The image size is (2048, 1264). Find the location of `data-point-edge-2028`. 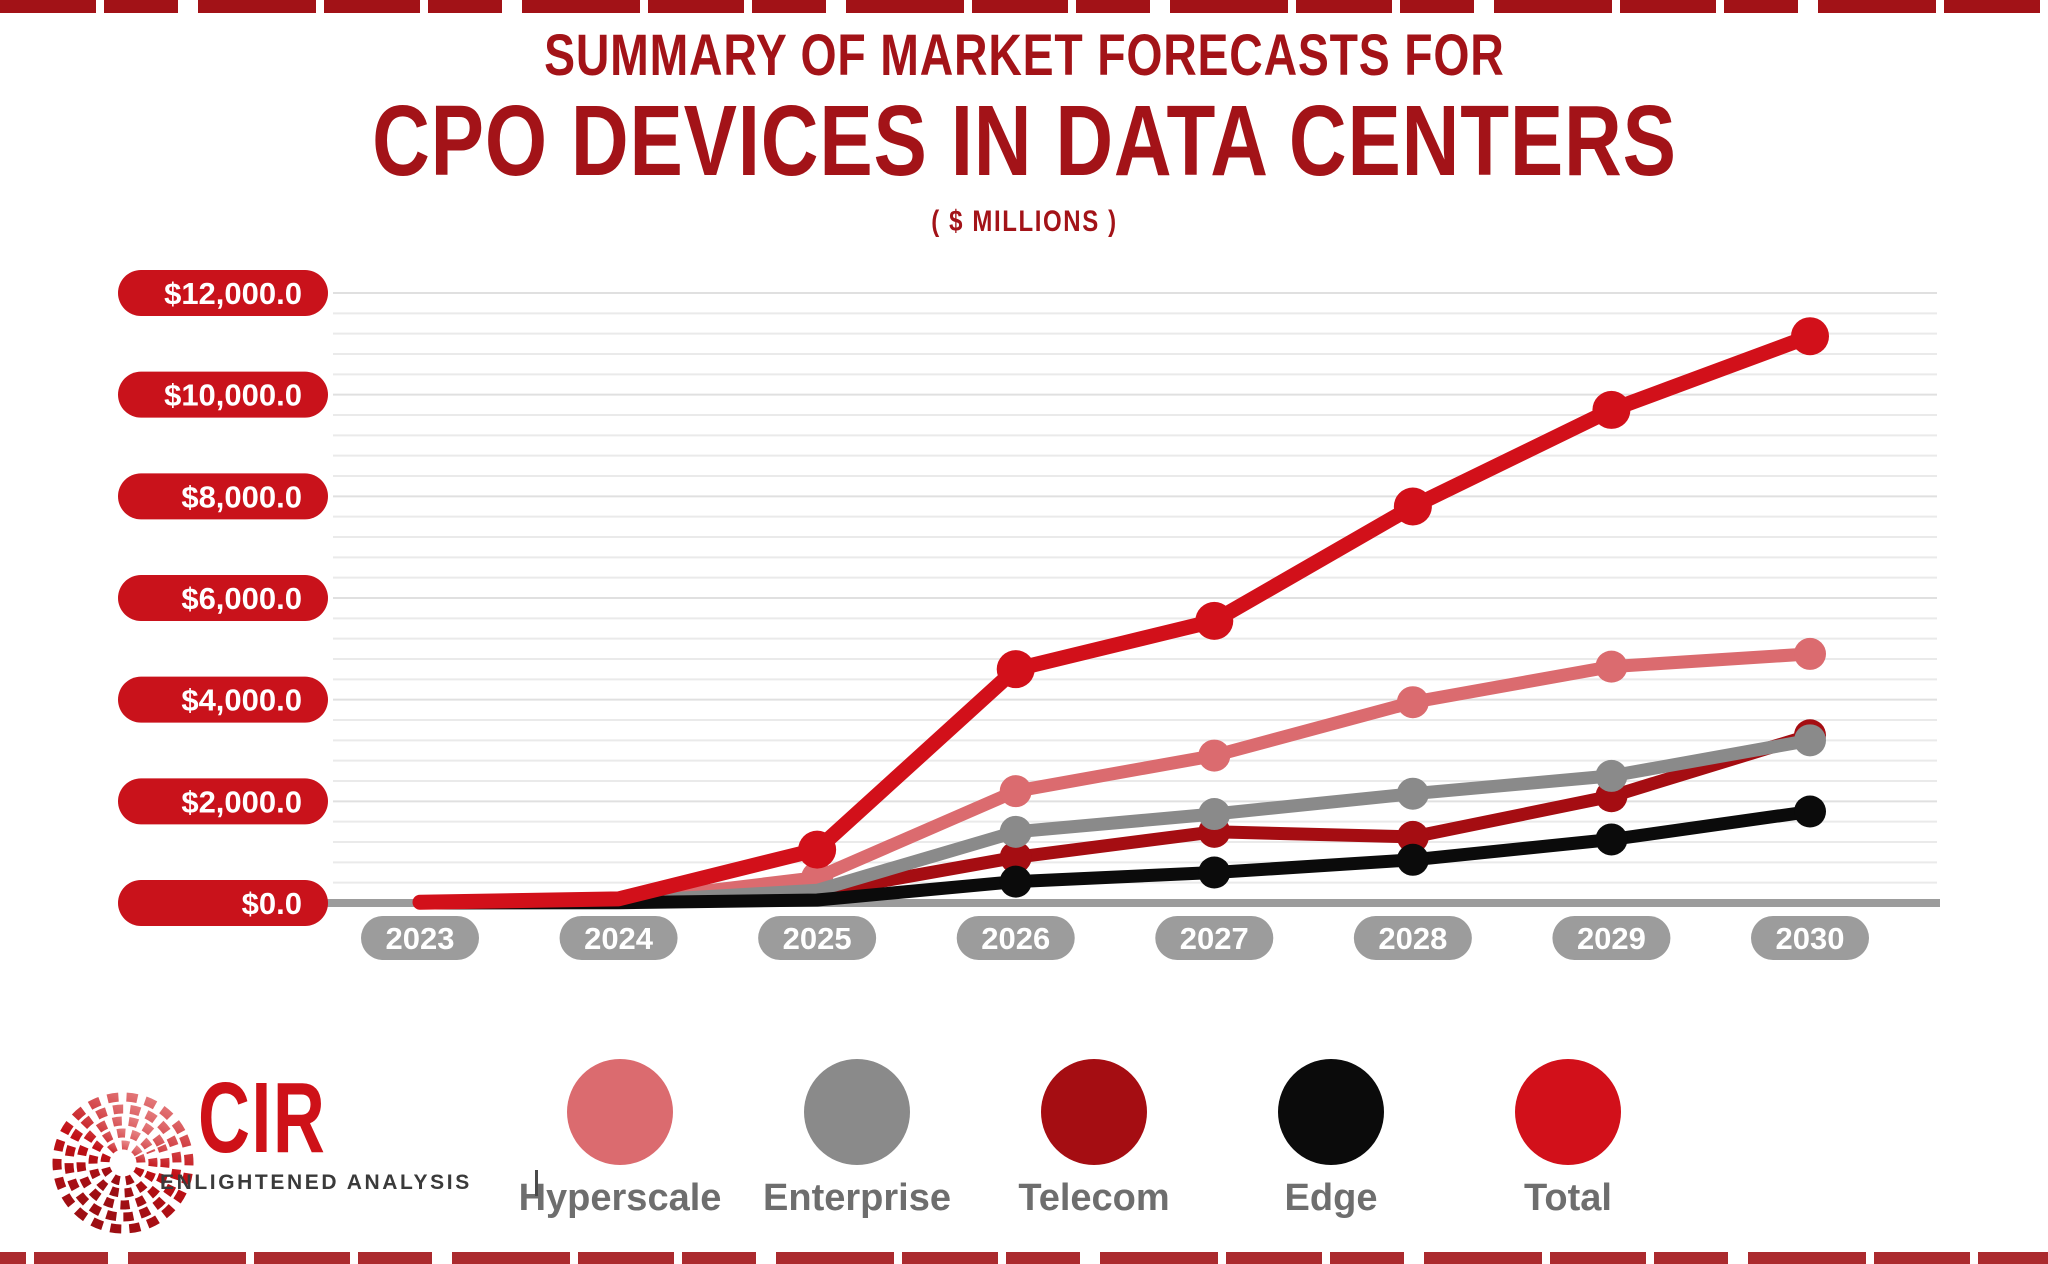

data-point-edge-2028 is located at coordinates (1412, 859).